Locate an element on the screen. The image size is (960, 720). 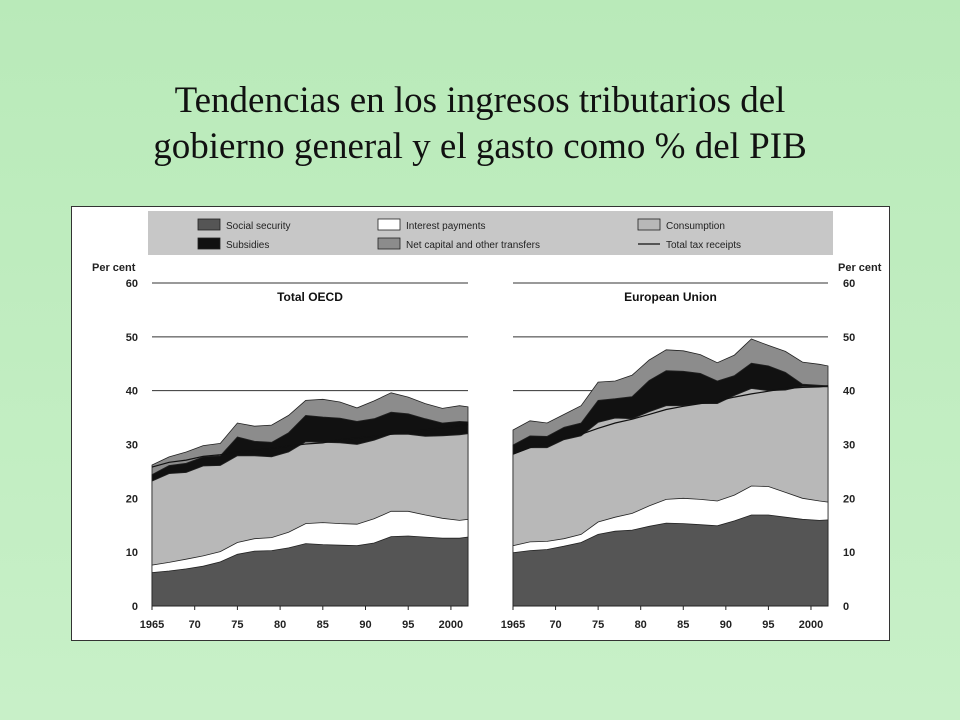
panel-0-title-bg is located at coordinates (310, 296).